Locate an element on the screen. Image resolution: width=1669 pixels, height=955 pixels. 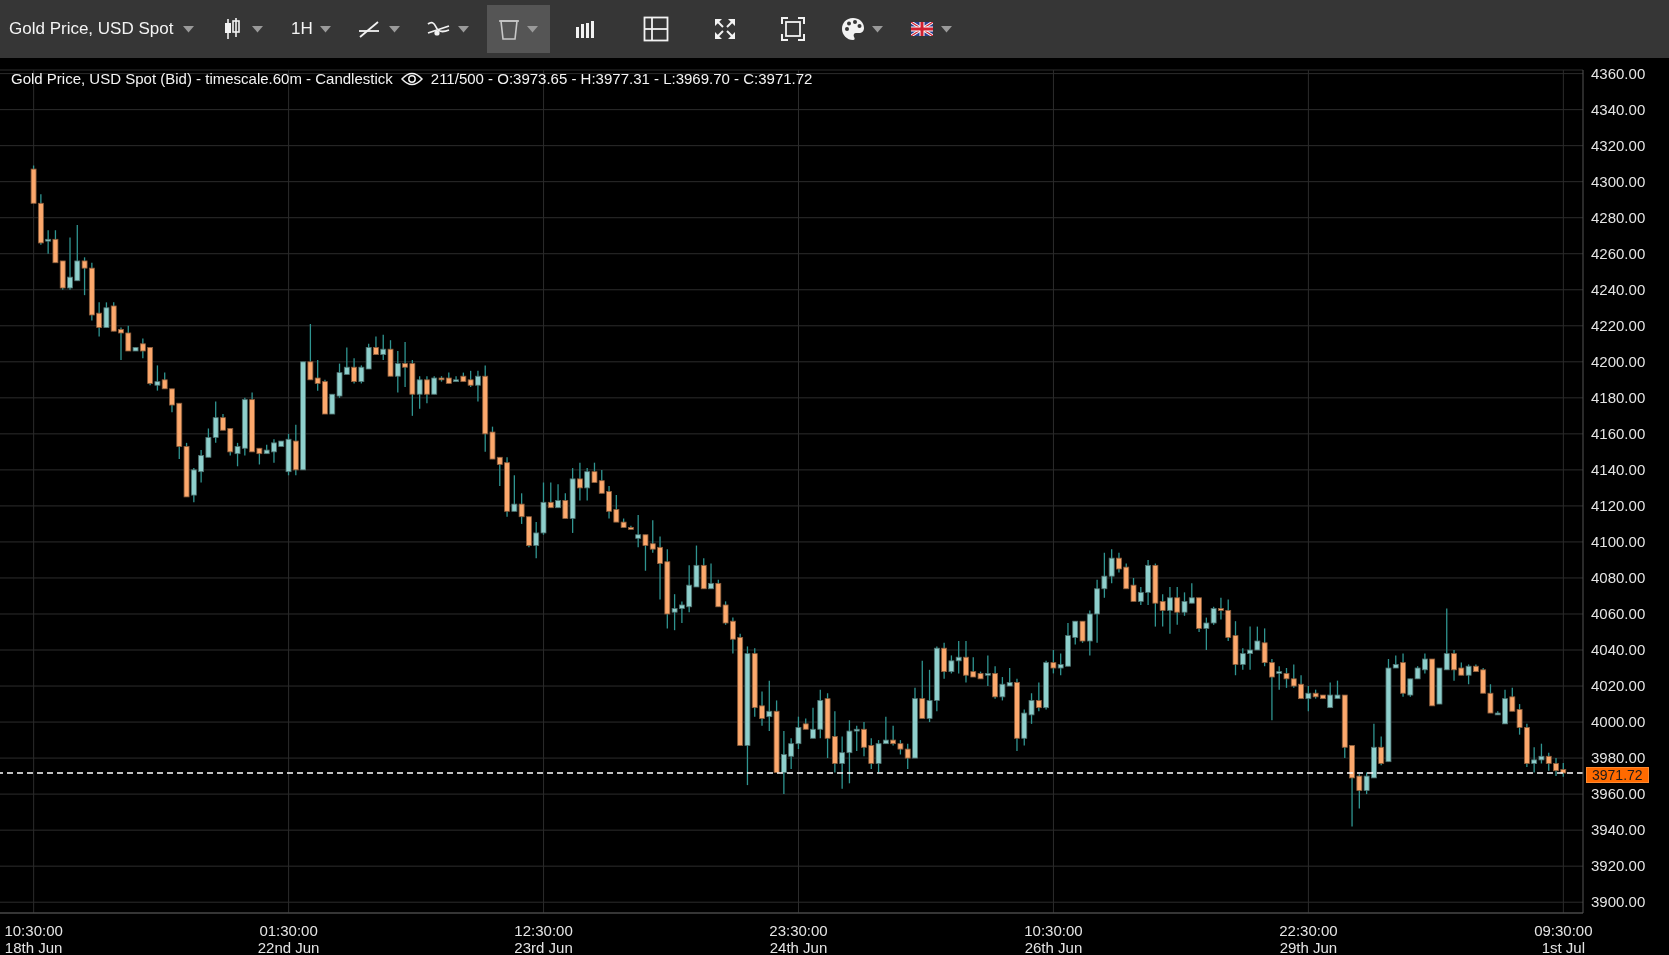
y-tick-label: 4020.00 is located at coordinates (1618, 686).